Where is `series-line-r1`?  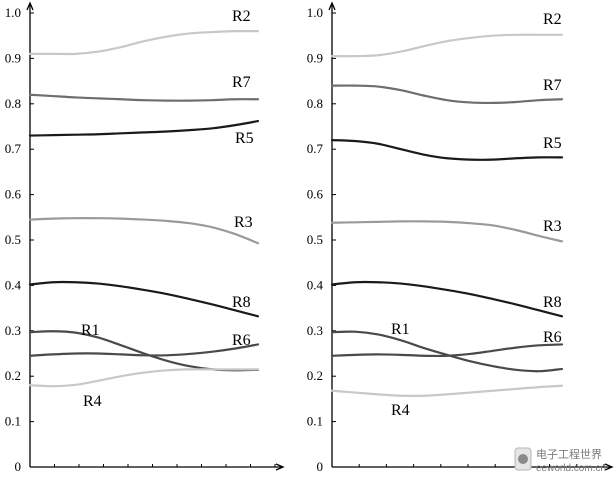
series-line-r1 is located at coordinates (447, 351).